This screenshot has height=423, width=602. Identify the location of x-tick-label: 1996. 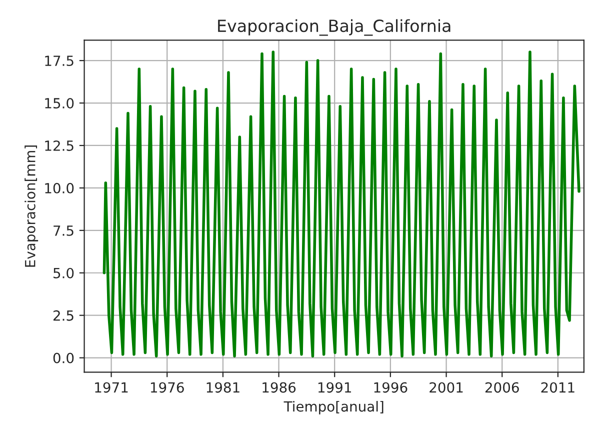
(391, 387).